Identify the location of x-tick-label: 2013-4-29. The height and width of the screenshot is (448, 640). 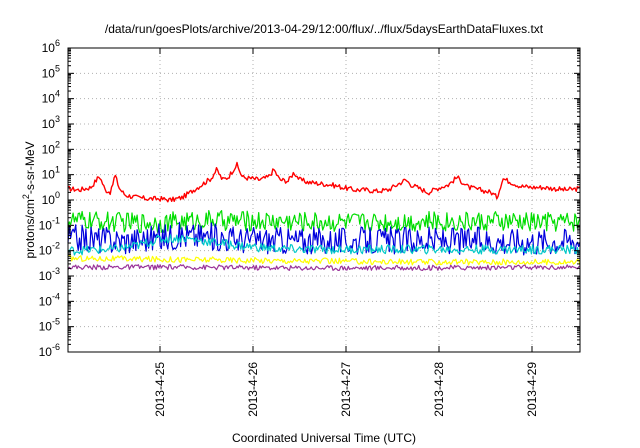
(532, 389).